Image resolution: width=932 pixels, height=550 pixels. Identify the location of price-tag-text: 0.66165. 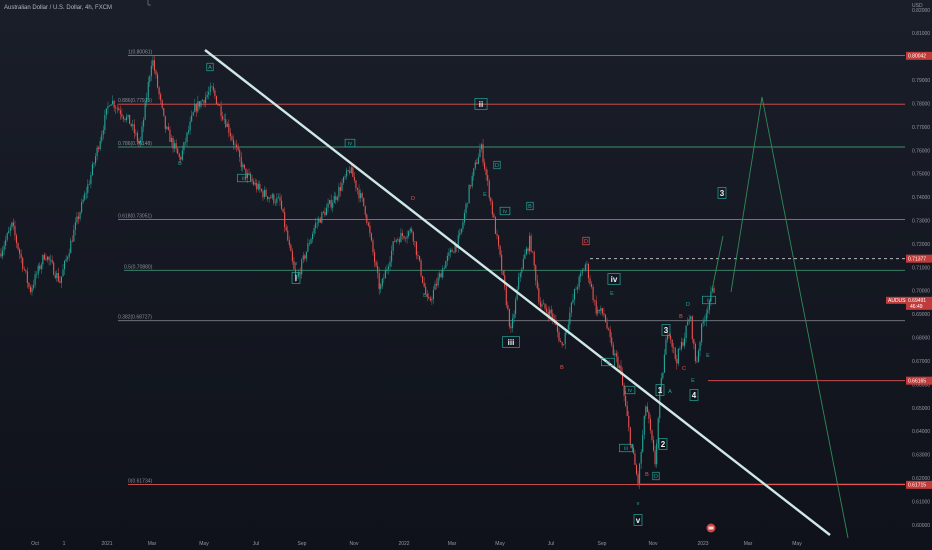
(917, 381).